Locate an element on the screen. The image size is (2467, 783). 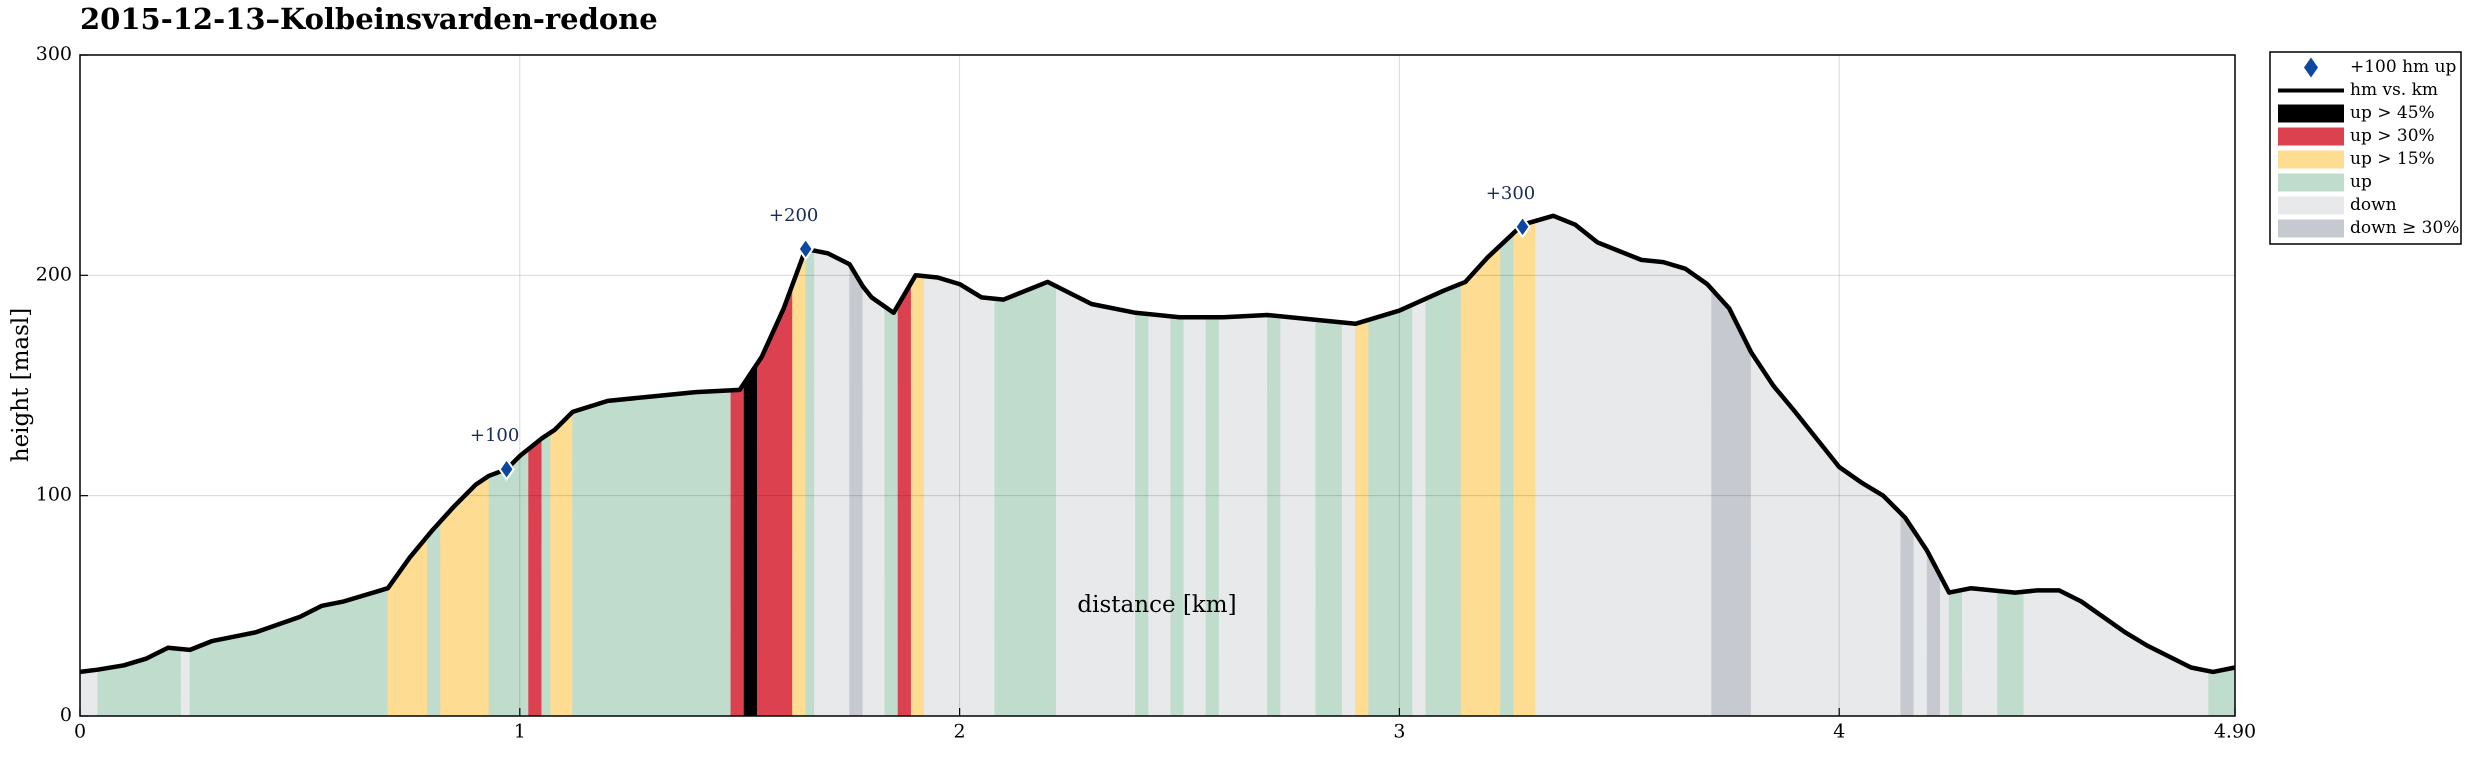
chart-title: 2015-12-13–Kolbeinsvarden-redone is located at coordinates (369, 19).